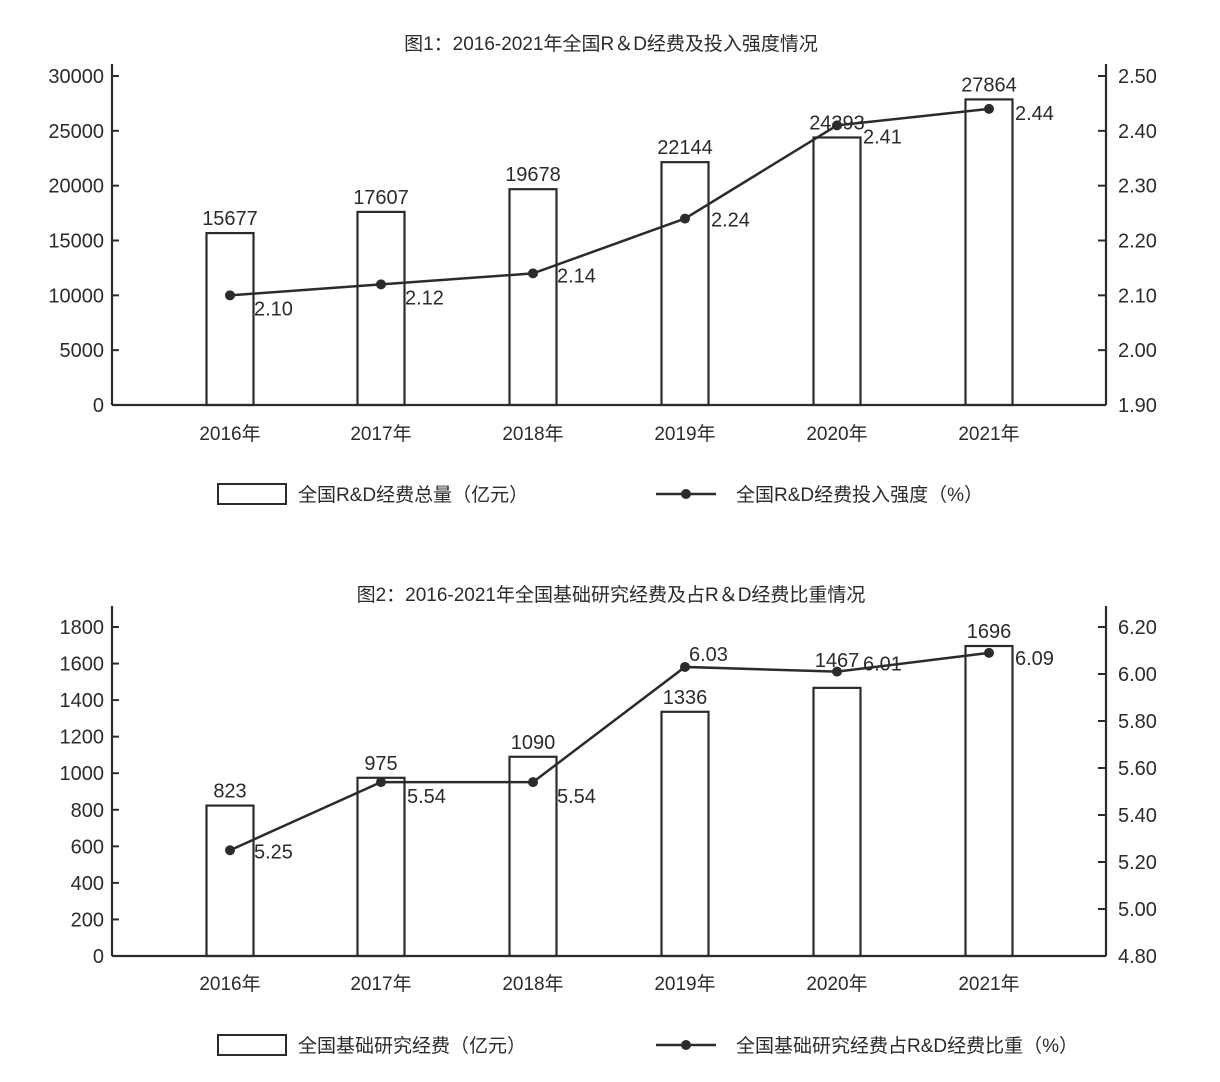  I want to click on left-tick-label: 10000, so click(76, 296).